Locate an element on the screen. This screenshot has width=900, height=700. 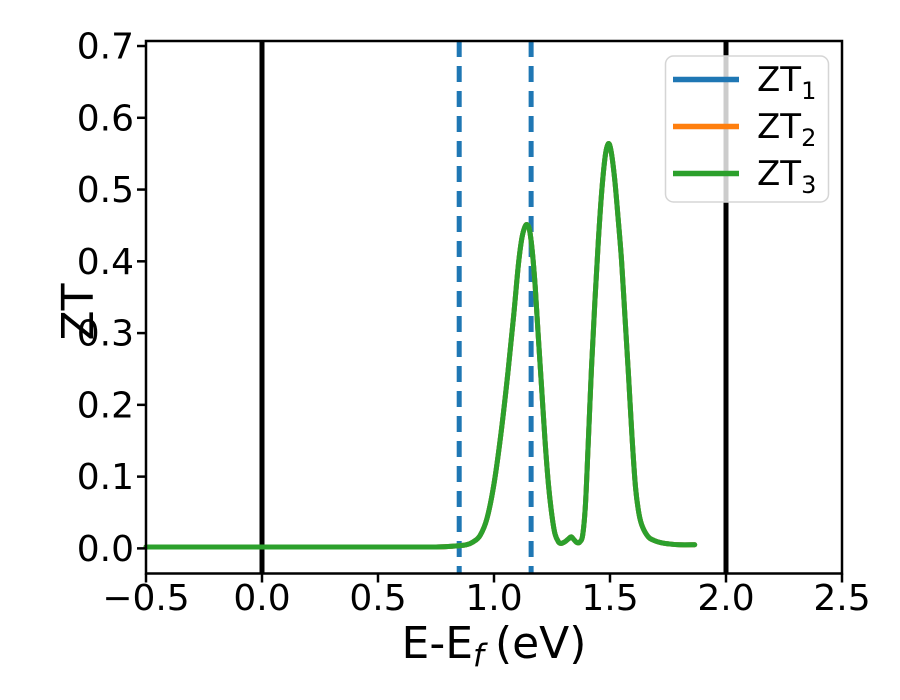
x-tick-label: −0.5 is located at coordinates (145, 598).